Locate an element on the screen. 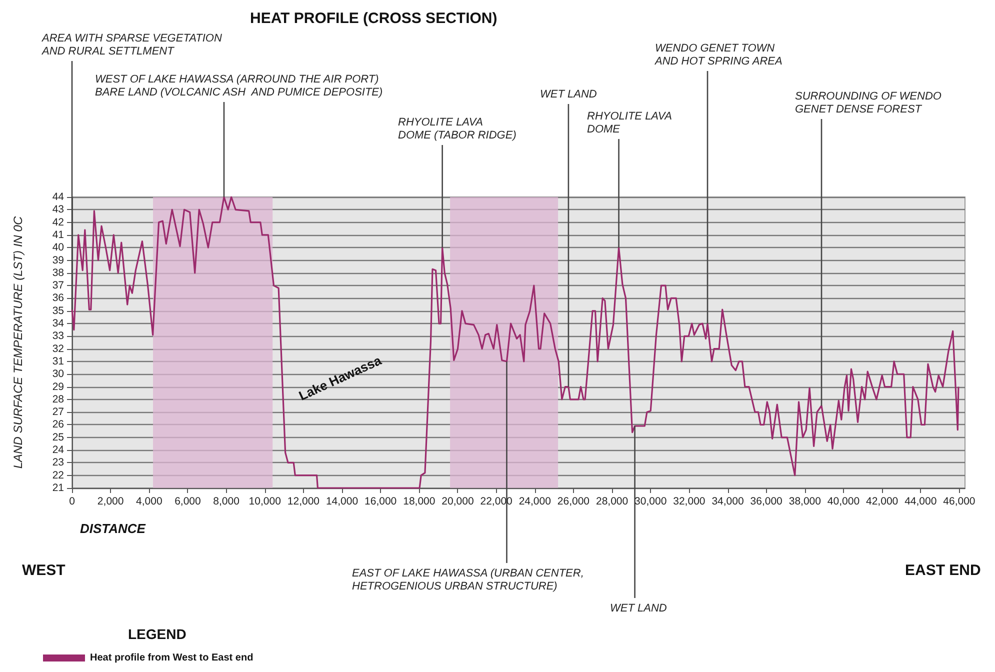 This screenshot has height=672, width=995. x-tick-label: 34,000 is located at coordinates (728, 502).